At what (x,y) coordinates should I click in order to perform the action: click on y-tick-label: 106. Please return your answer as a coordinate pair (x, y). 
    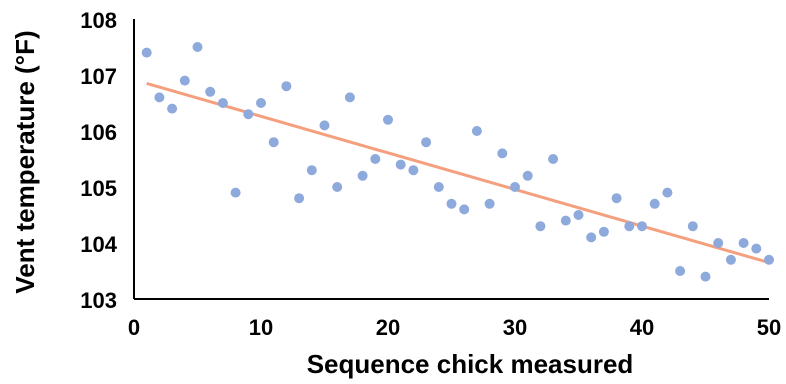
    Looking at the image, I should click on (98, 132).